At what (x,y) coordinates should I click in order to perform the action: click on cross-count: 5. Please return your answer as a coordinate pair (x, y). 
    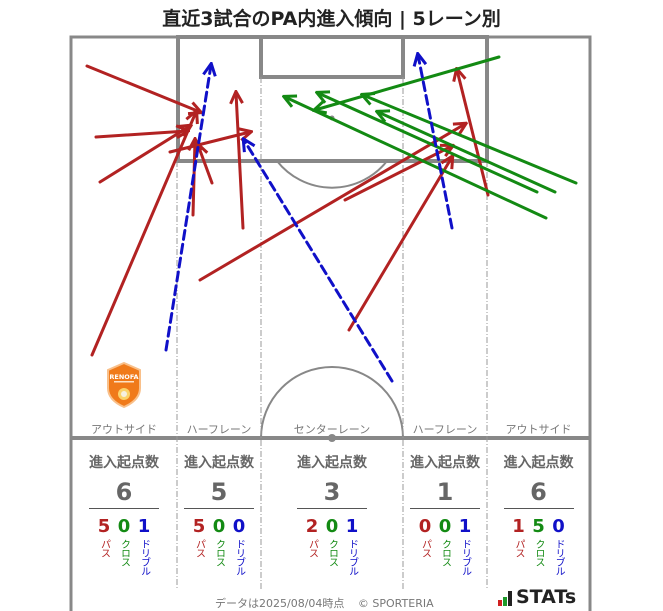
    Looking at the image, I should click on (538, 526).